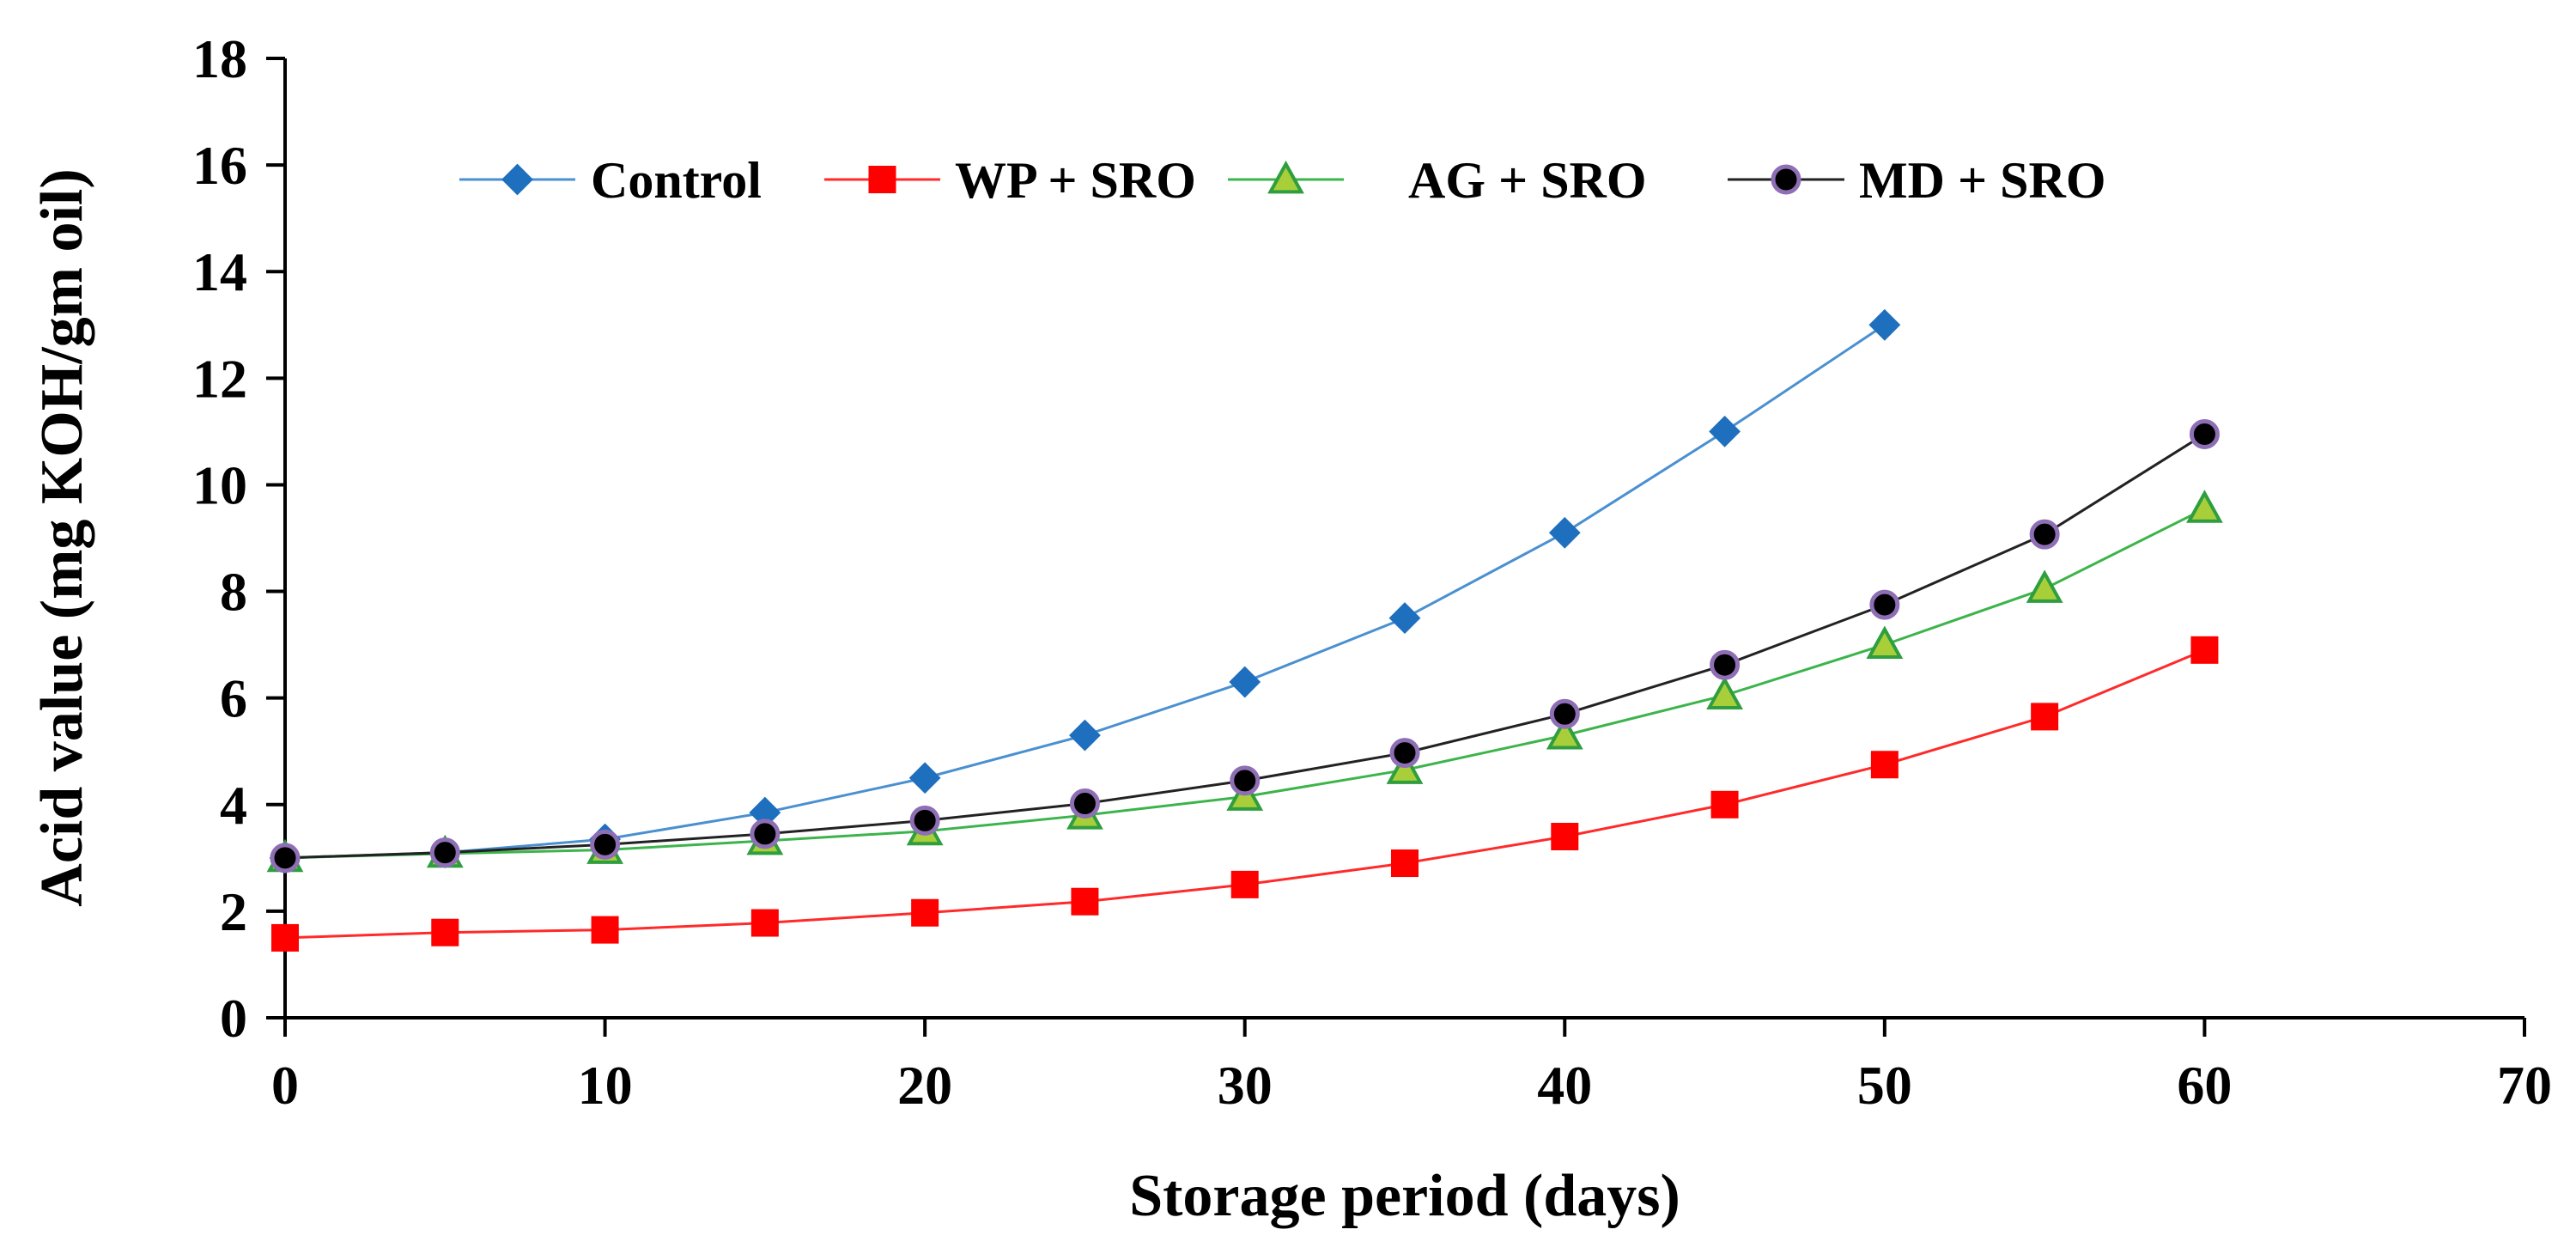 This screenshot has width=2576, height=1260. What do you see at coordinates (605, 1086) in the screenshot?
I see `x-tick-label: 10` at bounding box center [605, 1086].